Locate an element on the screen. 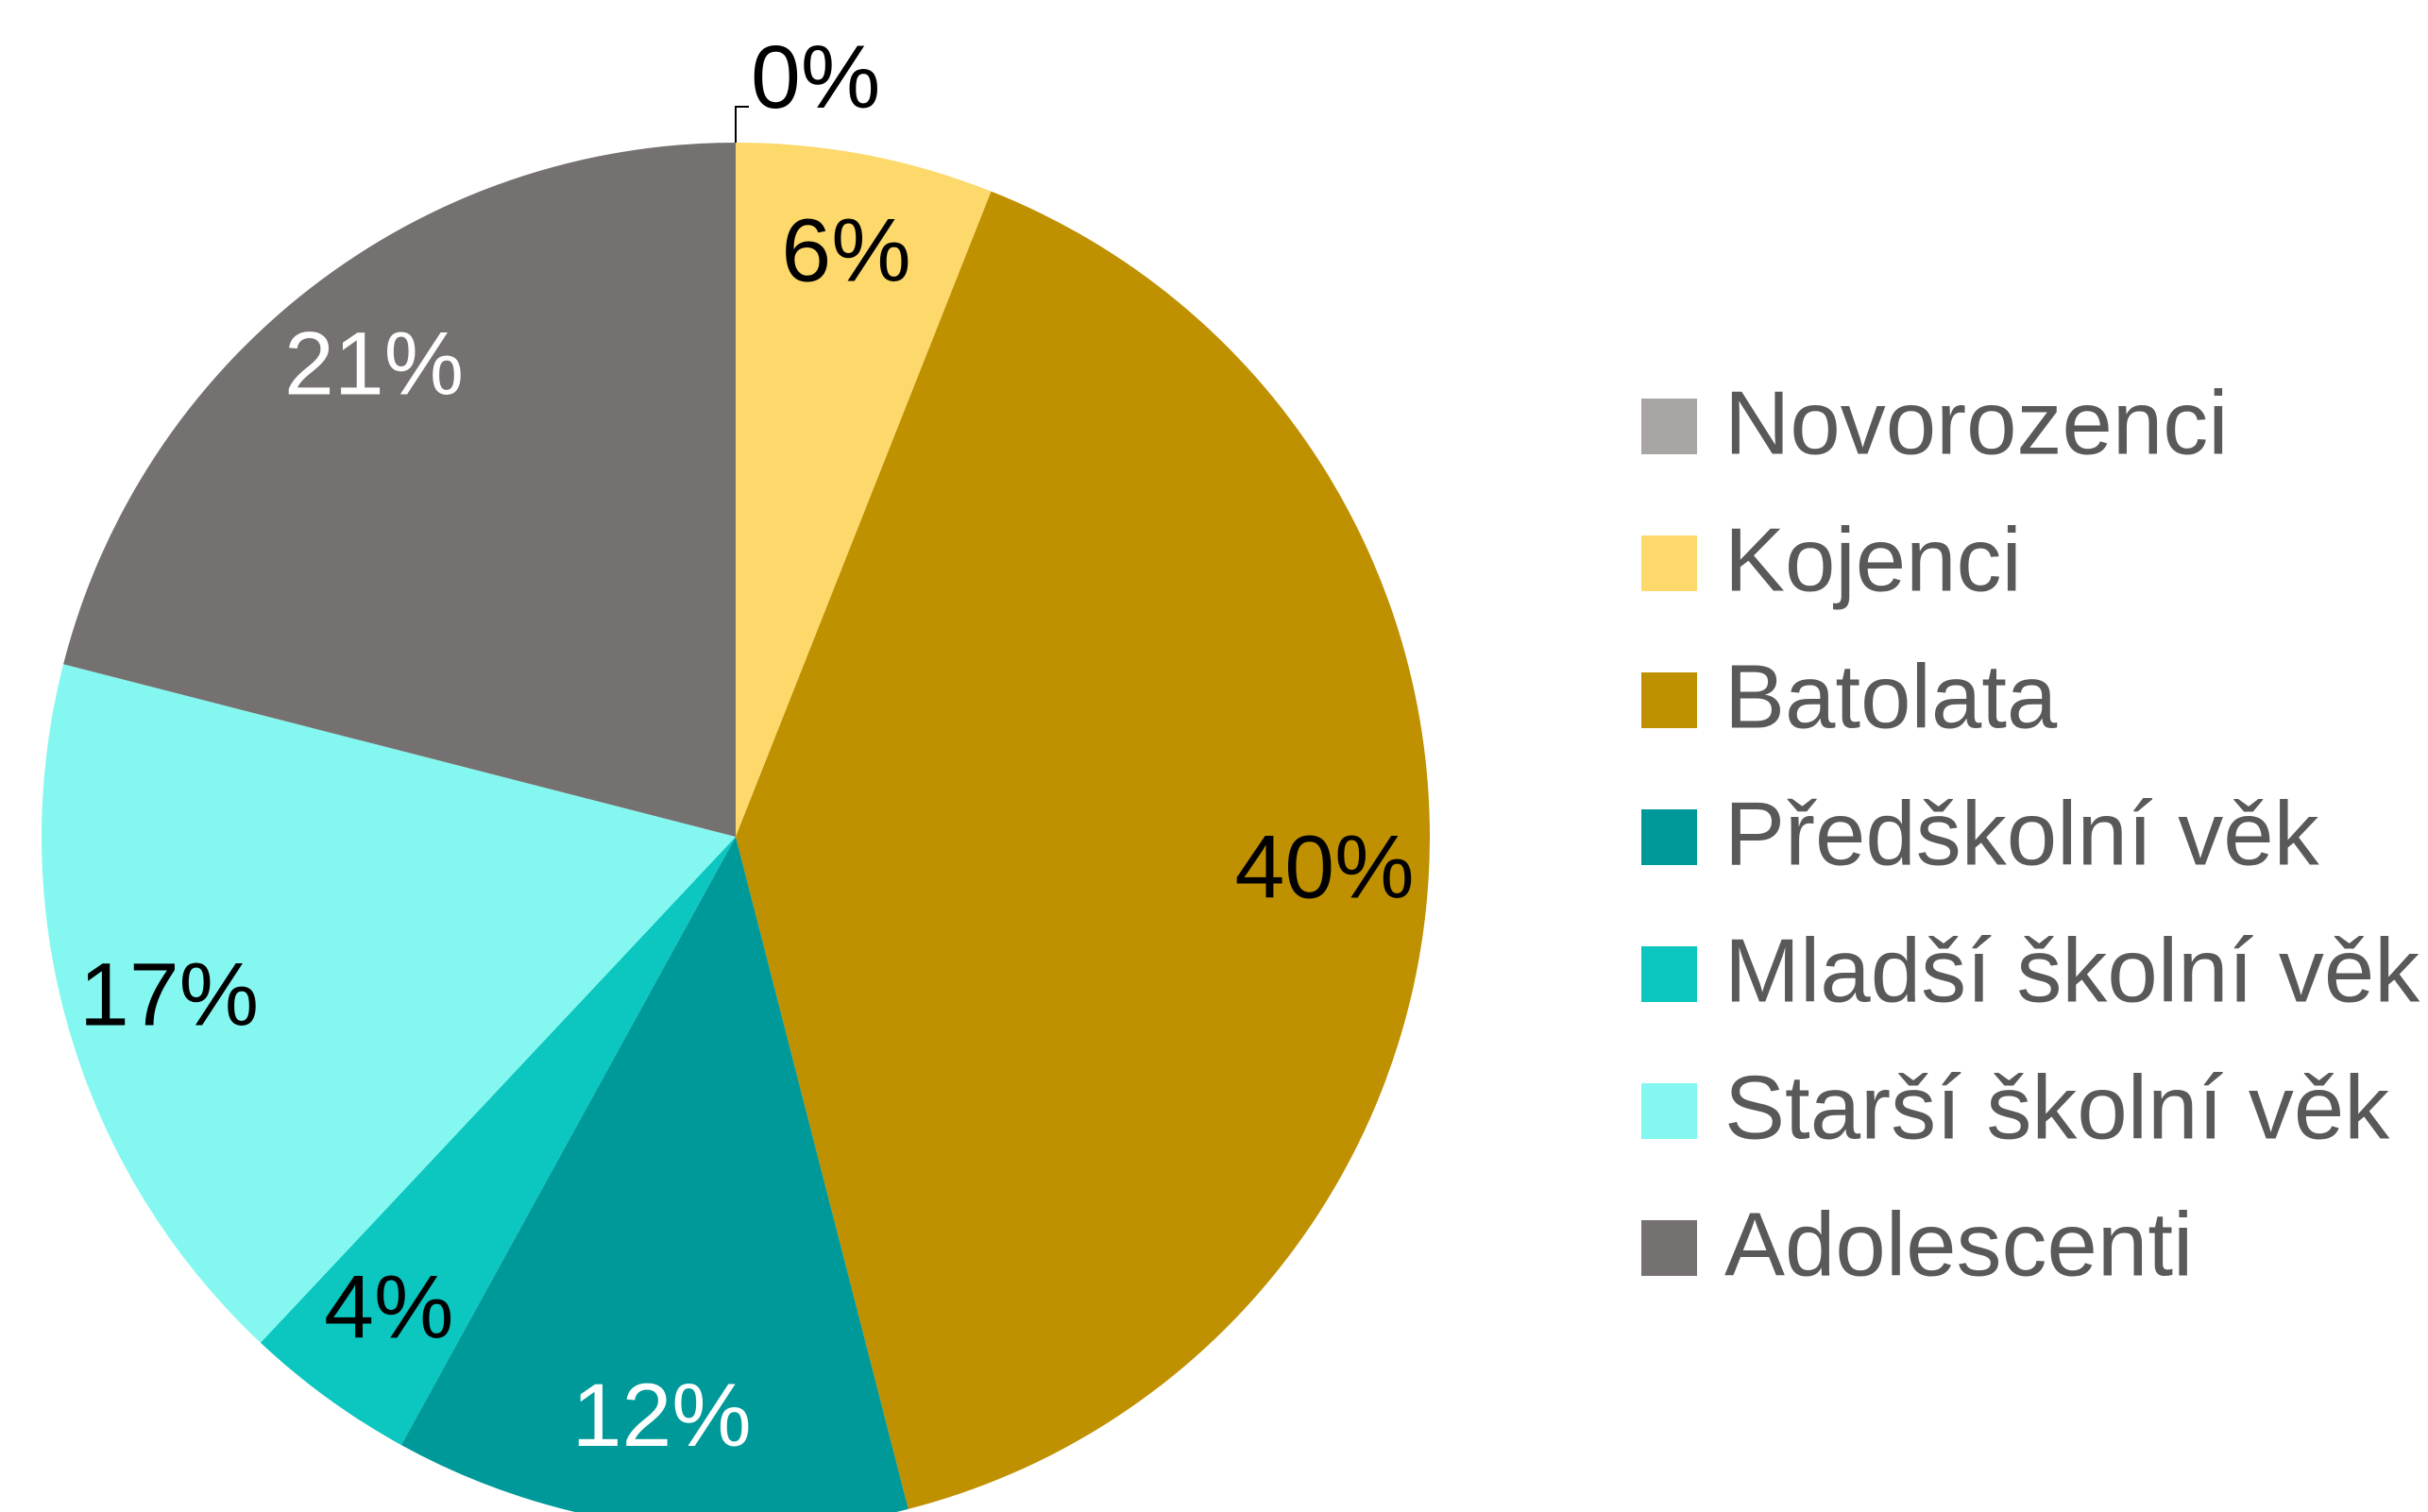 The image size is (2428, 1512). legend-label: Starší školní věk is located at coordinates (2057, 1108).